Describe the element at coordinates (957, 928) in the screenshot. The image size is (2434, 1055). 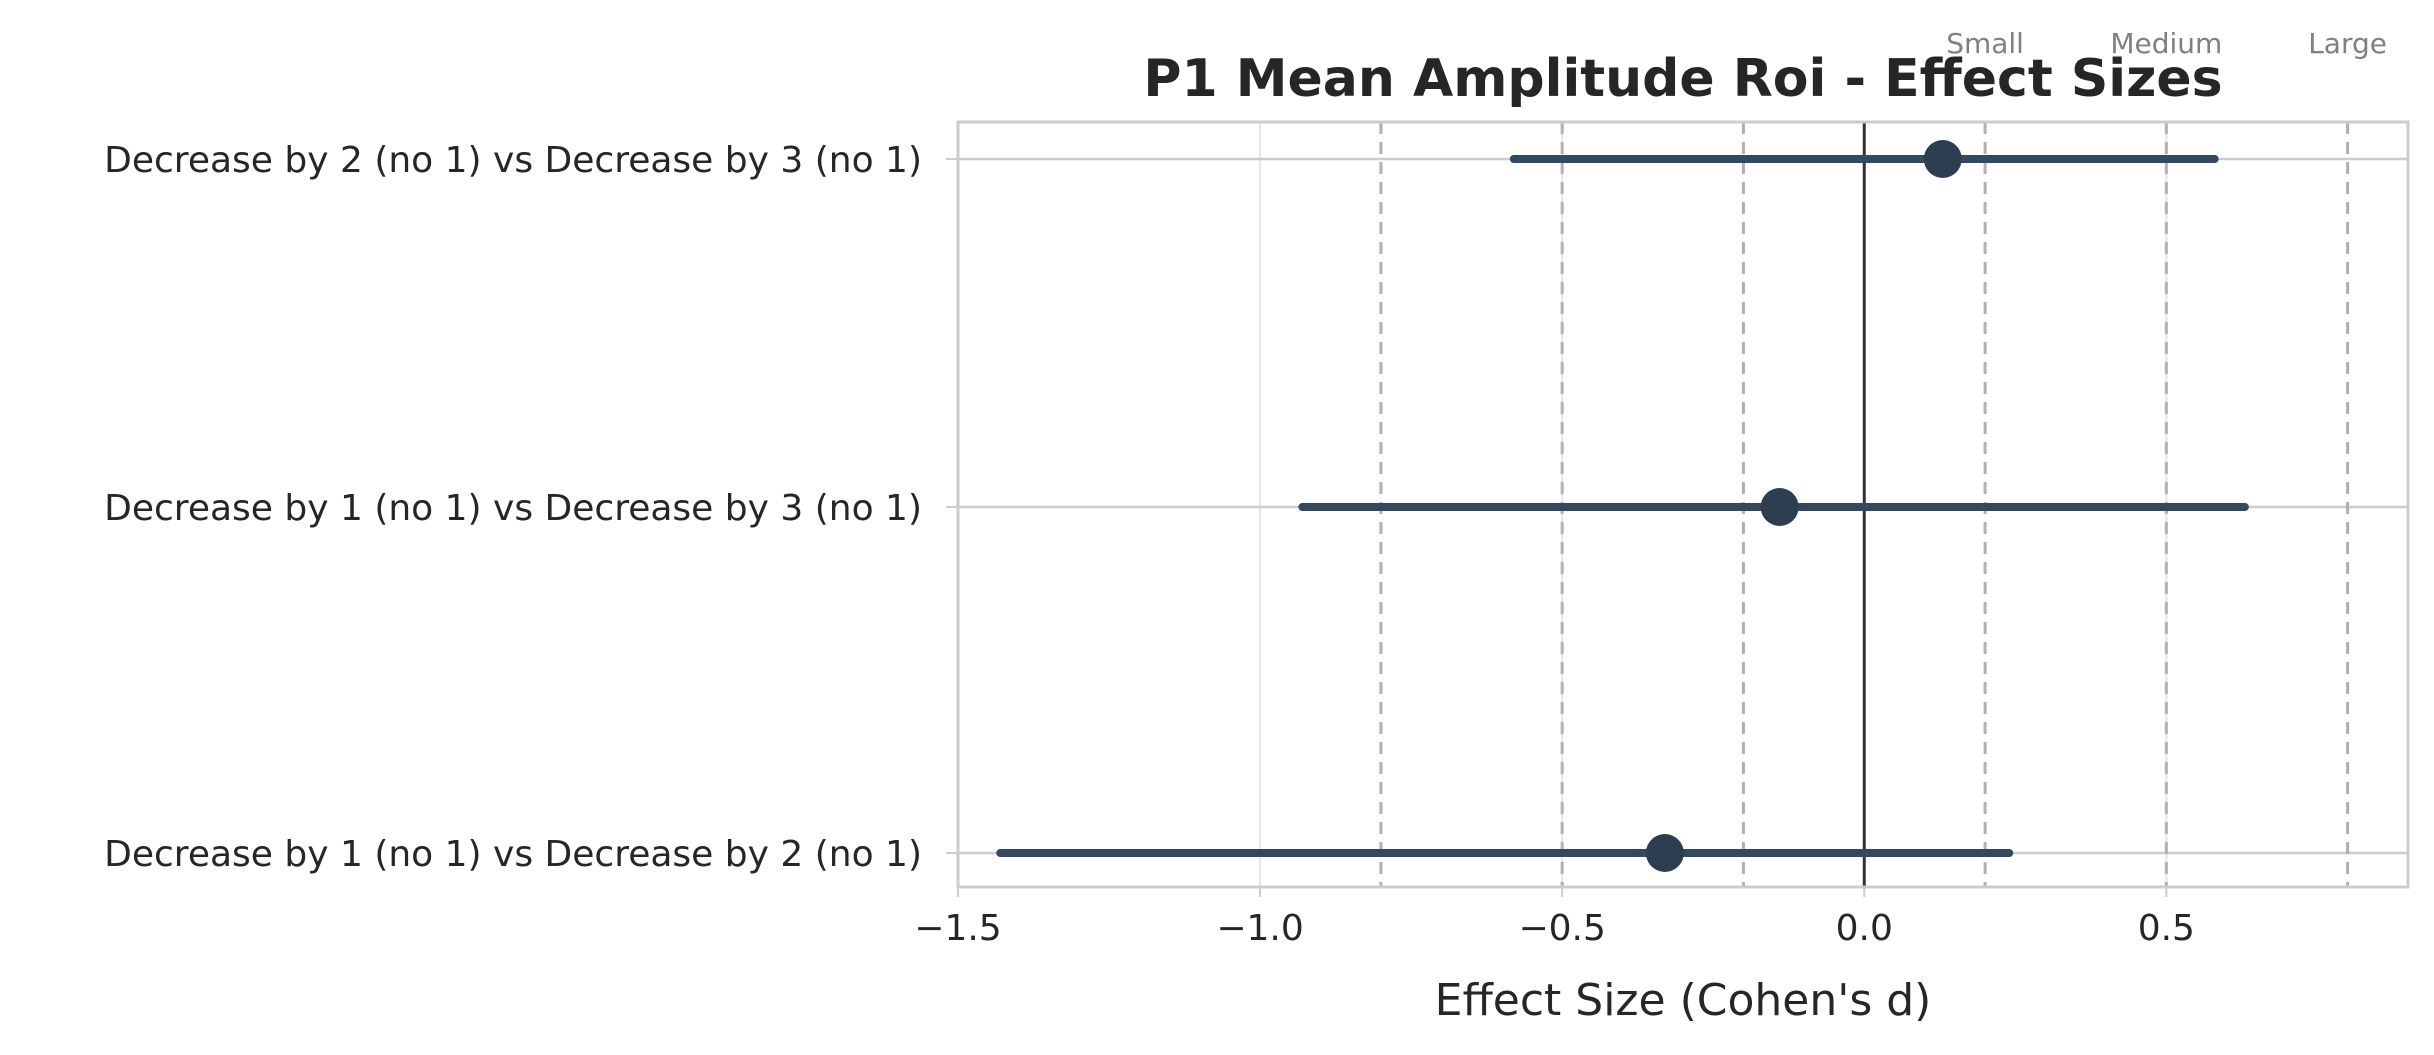
I see `x-tick-label: −1.5` at that location.